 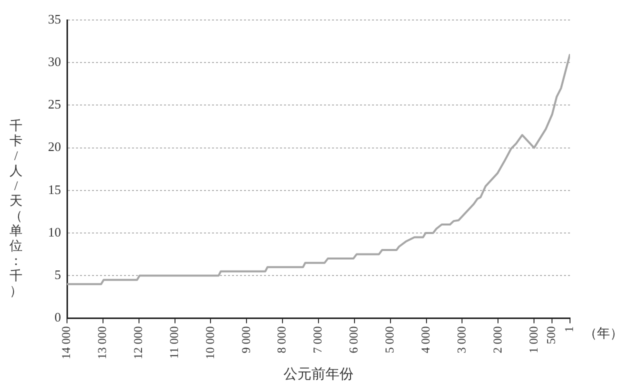 What do you see at coordinates (57, 274) in the screenshot?
I see `y-tick-label: 5` at bounding box center [57, 274].